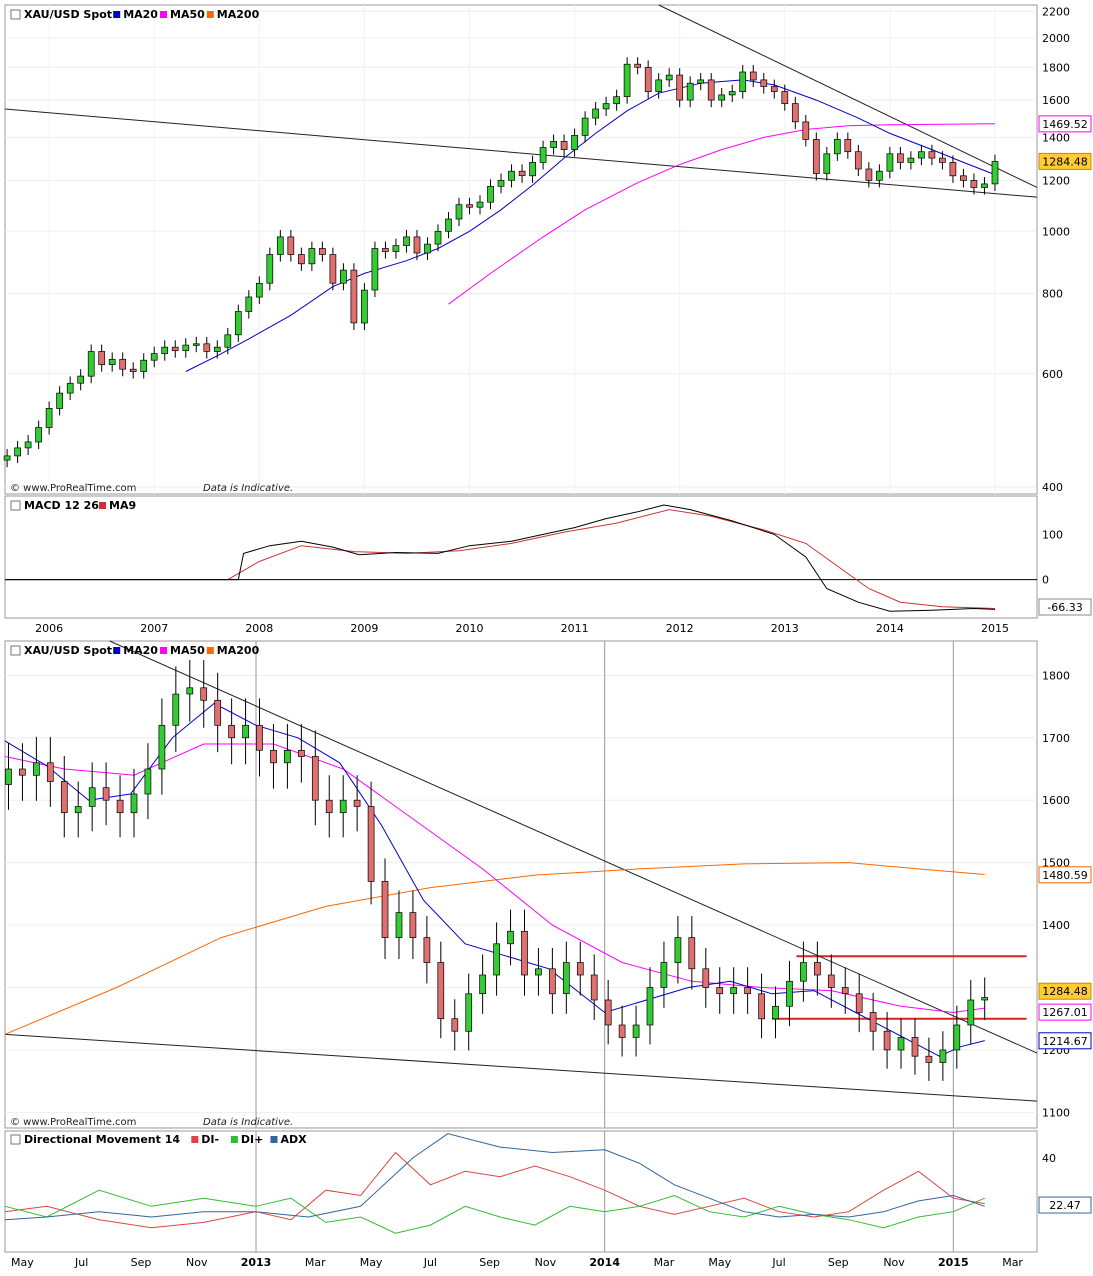  Describe the element at coordinates (995, 628) in the screenshot. I see `panel2-x-tick: 2015` at that location.